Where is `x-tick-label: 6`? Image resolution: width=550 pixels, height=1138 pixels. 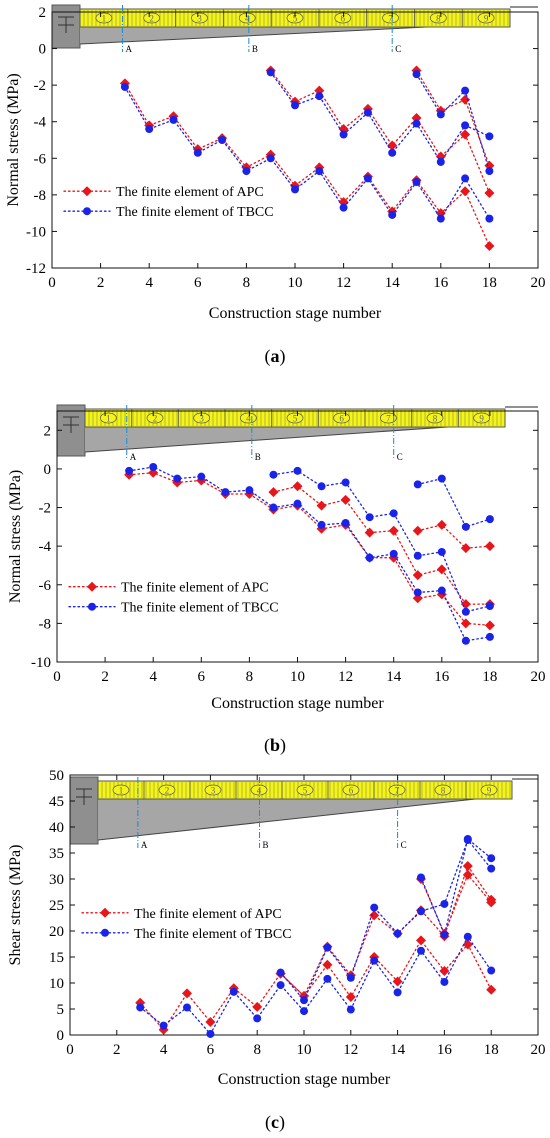 x-tick-label: 6 is located at coordinates (211, 1050).